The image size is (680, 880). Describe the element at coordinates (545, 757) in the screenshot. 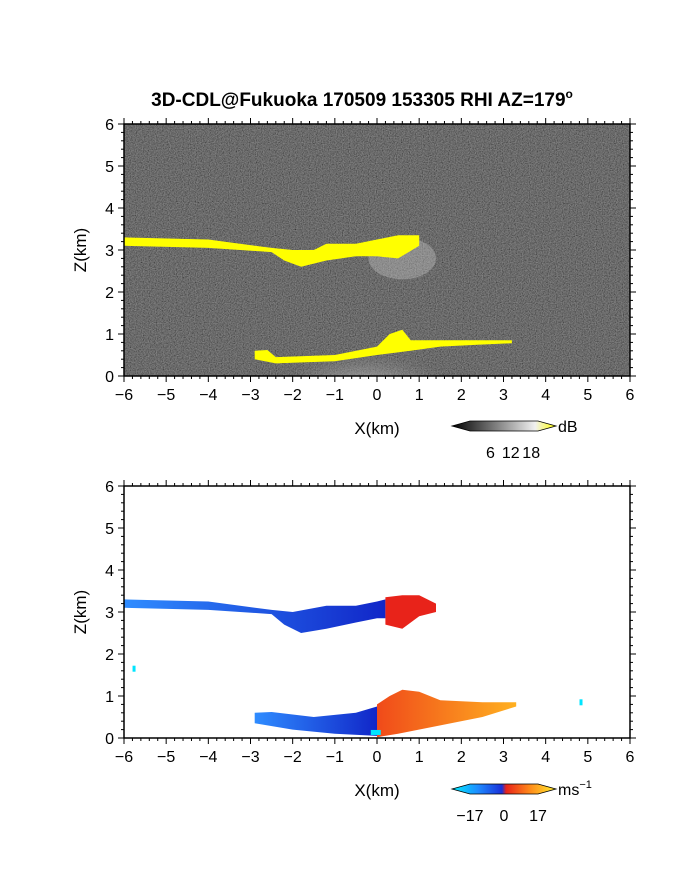

I see `velocity-x-tick-label: 4` at that location.